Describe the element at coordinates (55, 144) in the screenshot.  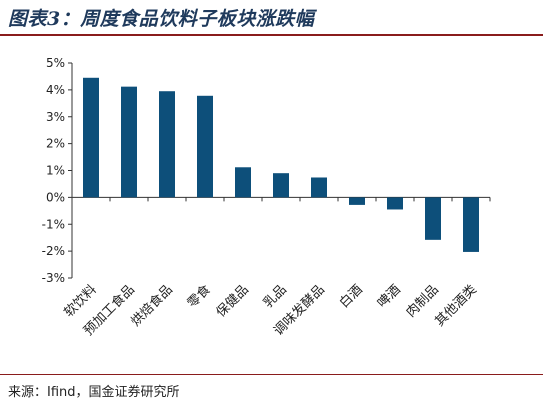
I see `y-tick-label: 2%` at that location.